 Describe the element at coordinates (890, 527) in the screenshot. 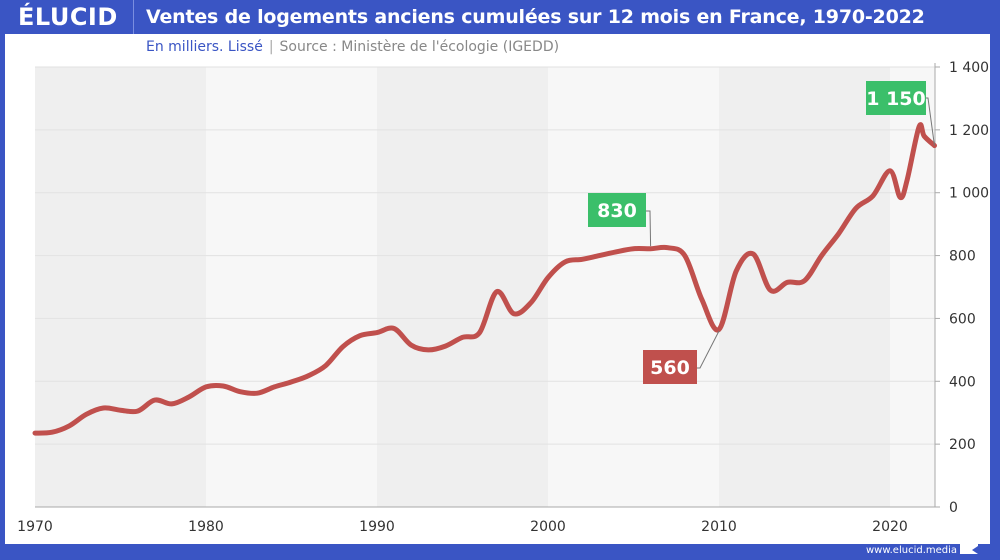

I see `x-tick-label: 2020` at that location.